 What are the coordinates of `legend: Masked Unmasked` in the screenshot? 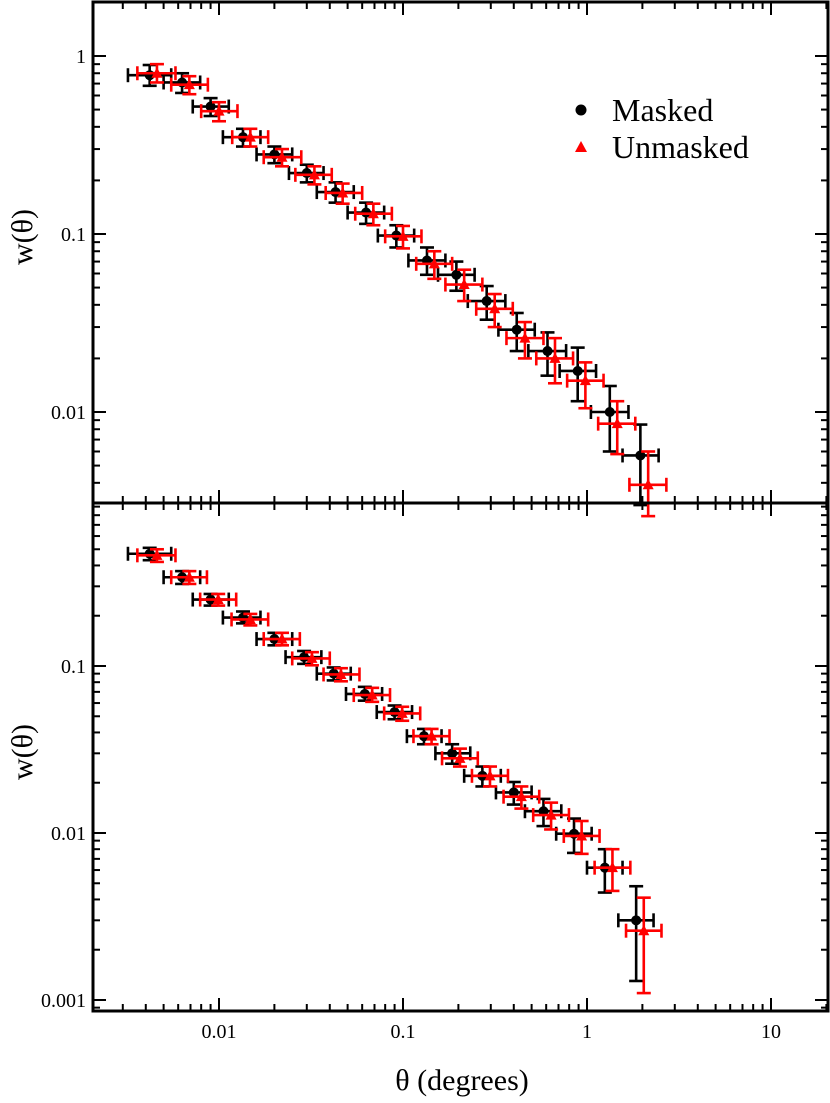 It's located at (662, 128).